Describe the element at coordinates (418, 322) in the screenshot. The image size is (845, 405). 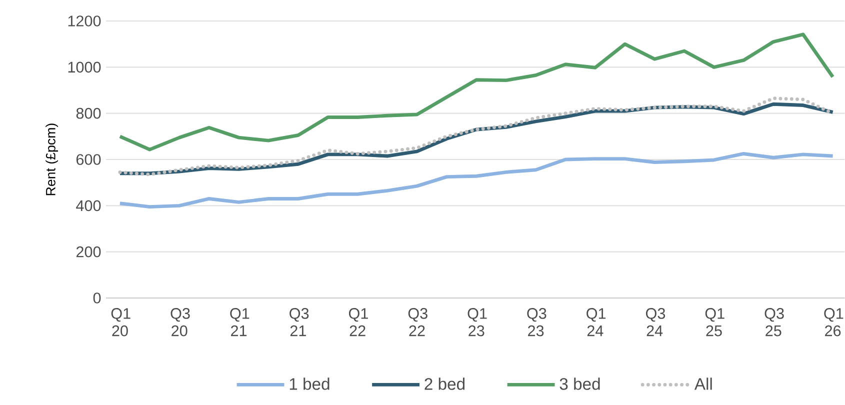
I see `x-tick-label: Q3 22` at that location.